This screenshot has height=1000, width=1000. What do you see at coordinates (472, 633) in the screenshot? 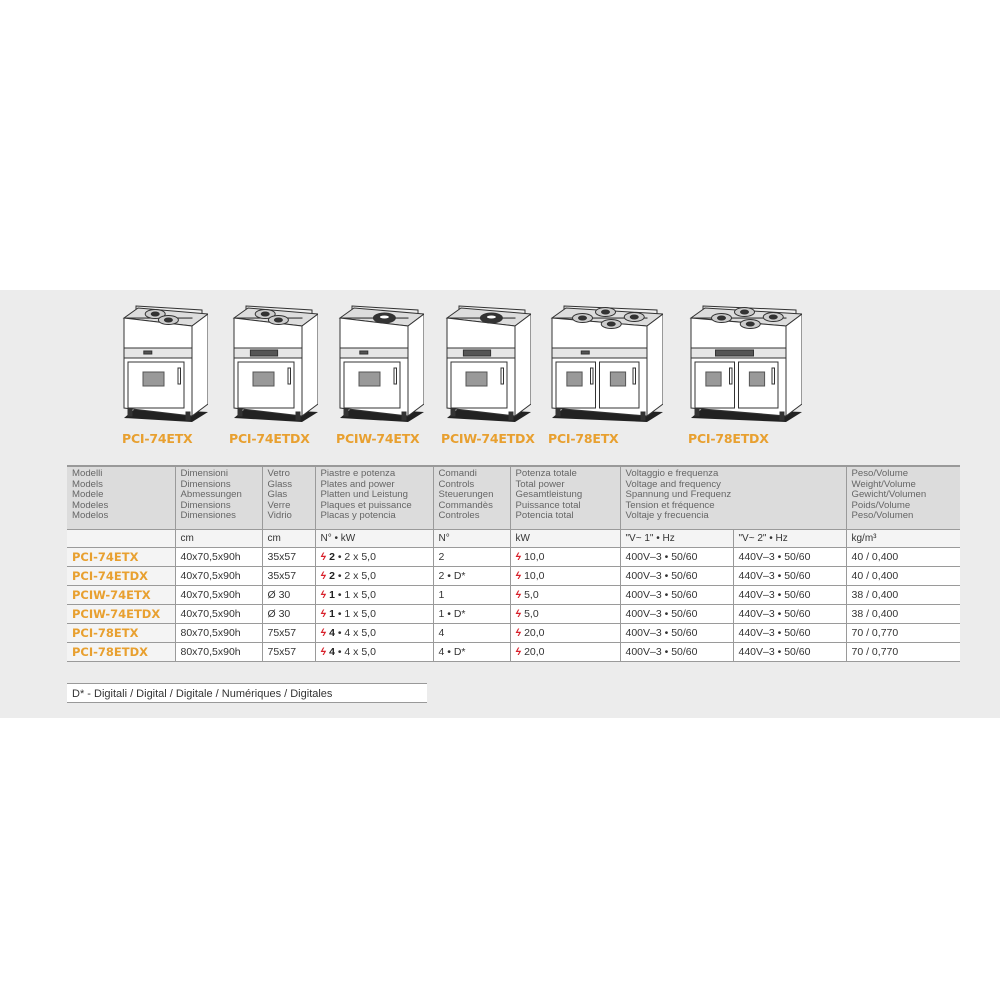
I see `controls-cell: 4` at bounding box center [472, 633].